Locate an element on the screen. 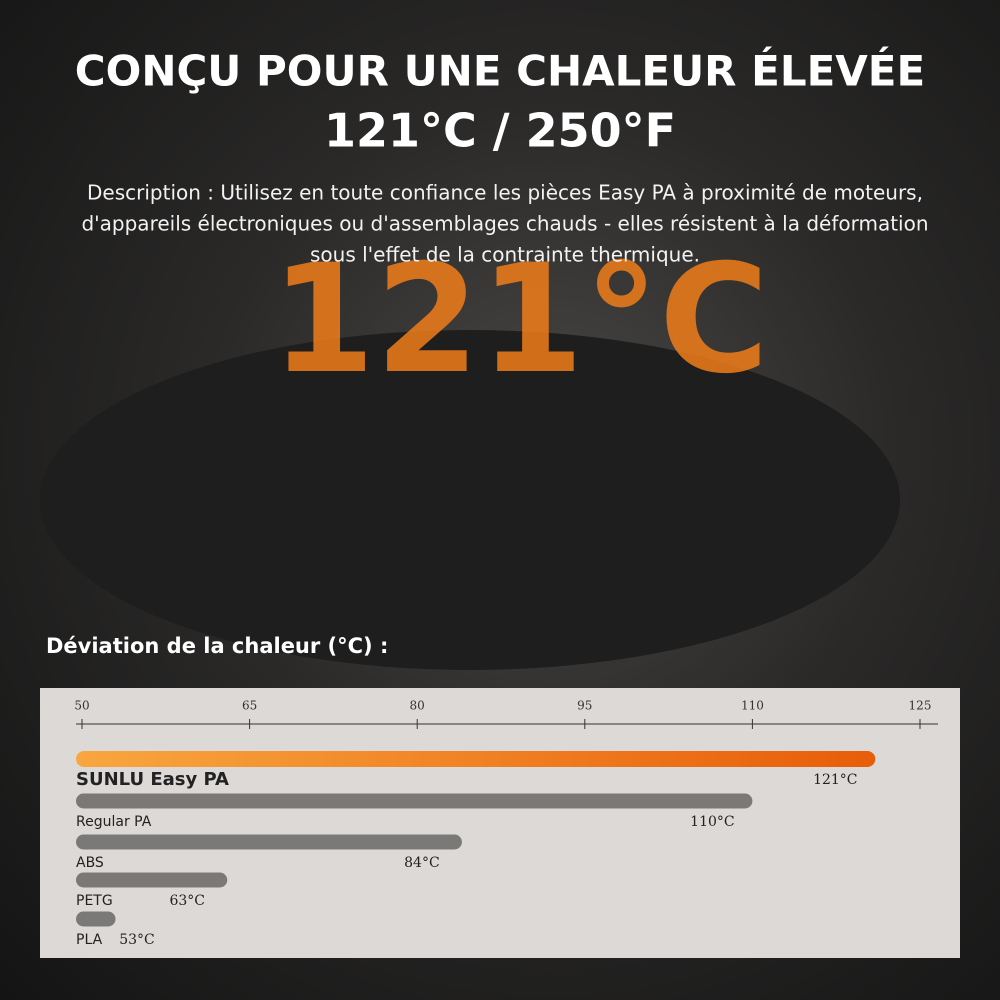 The image size is (1000, 1000). category-label: Regular PA is located at coordinates (114, 822).